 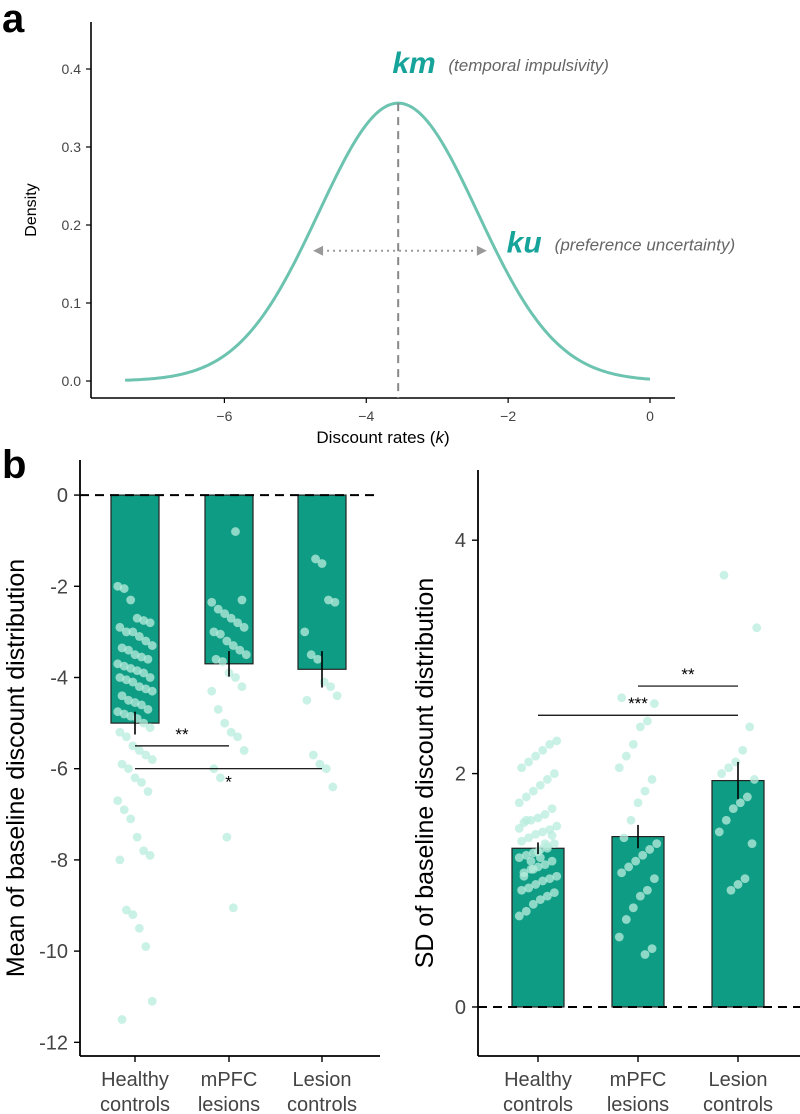 What do you see at coordinates (375, 437) in the screenshot?
I see `x-label-prefix: Discount rates (` at bounding box center [375, 437].